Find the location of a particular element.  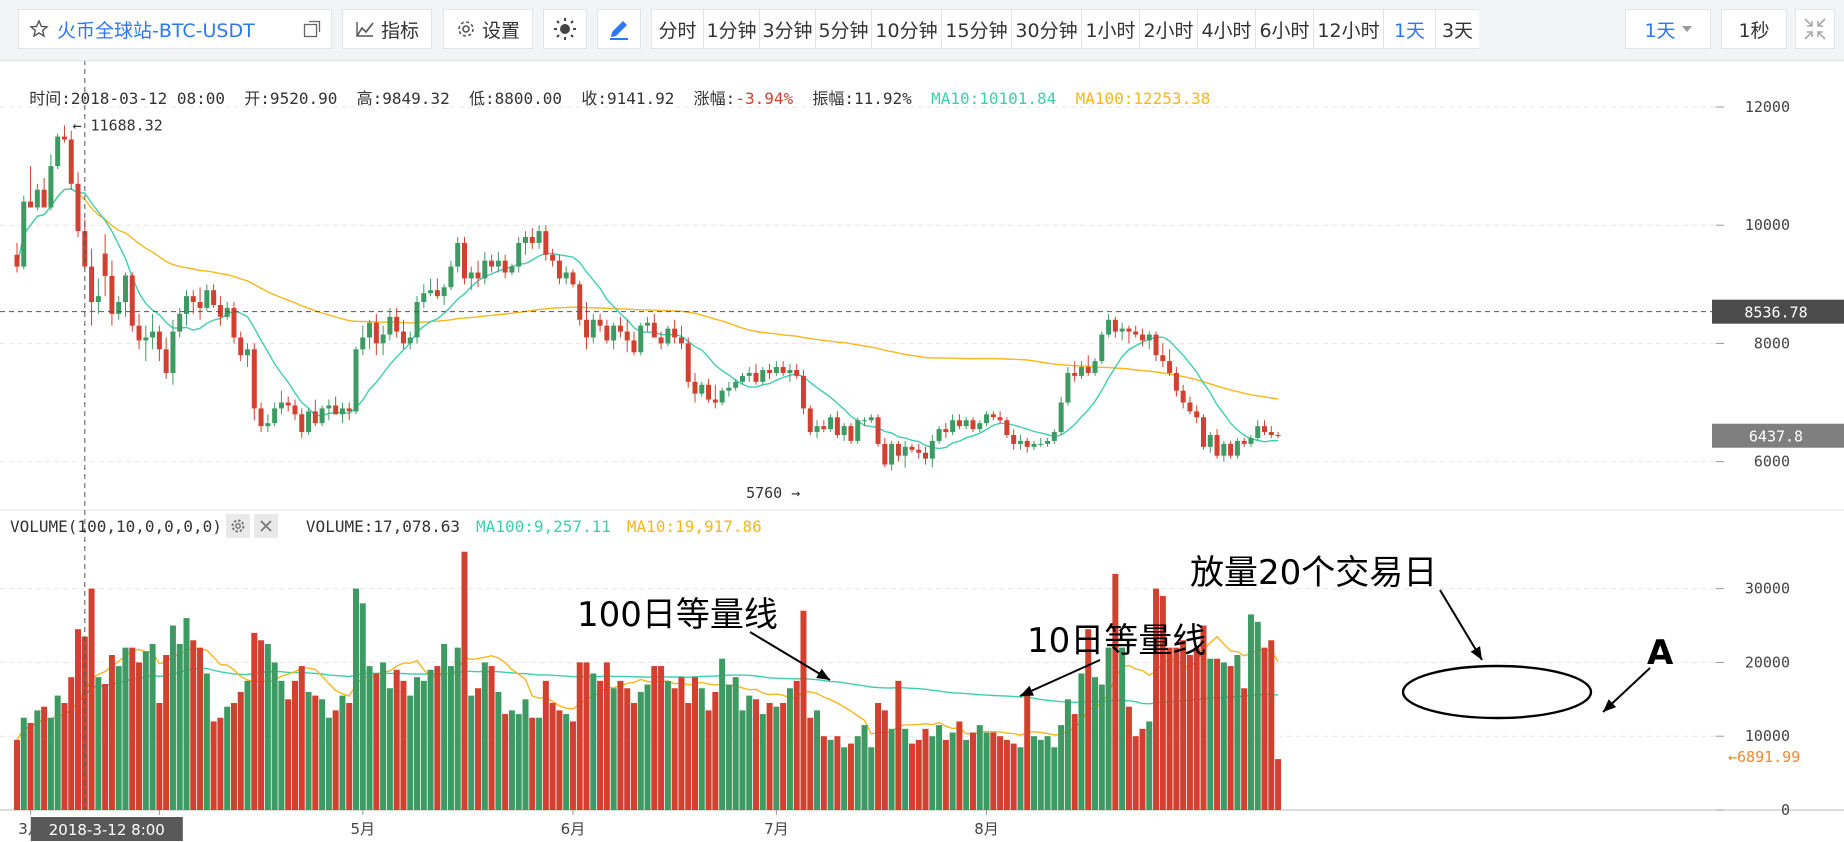

draw-tool-button is located at coordinates (619, 29).